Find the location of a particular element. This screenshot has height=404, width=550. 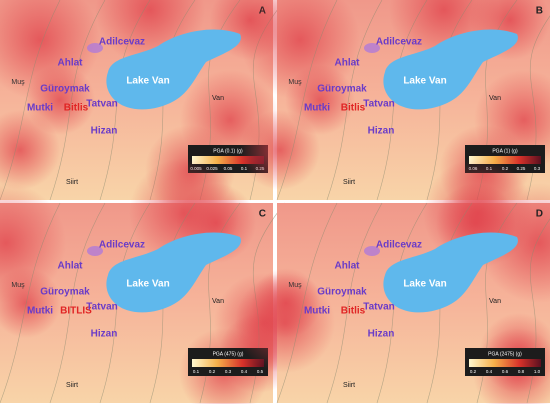

legend: PGA (2475) (g) 0.2 0.4 0.6 0.8 1.0 is located at coordinates (505, 362).